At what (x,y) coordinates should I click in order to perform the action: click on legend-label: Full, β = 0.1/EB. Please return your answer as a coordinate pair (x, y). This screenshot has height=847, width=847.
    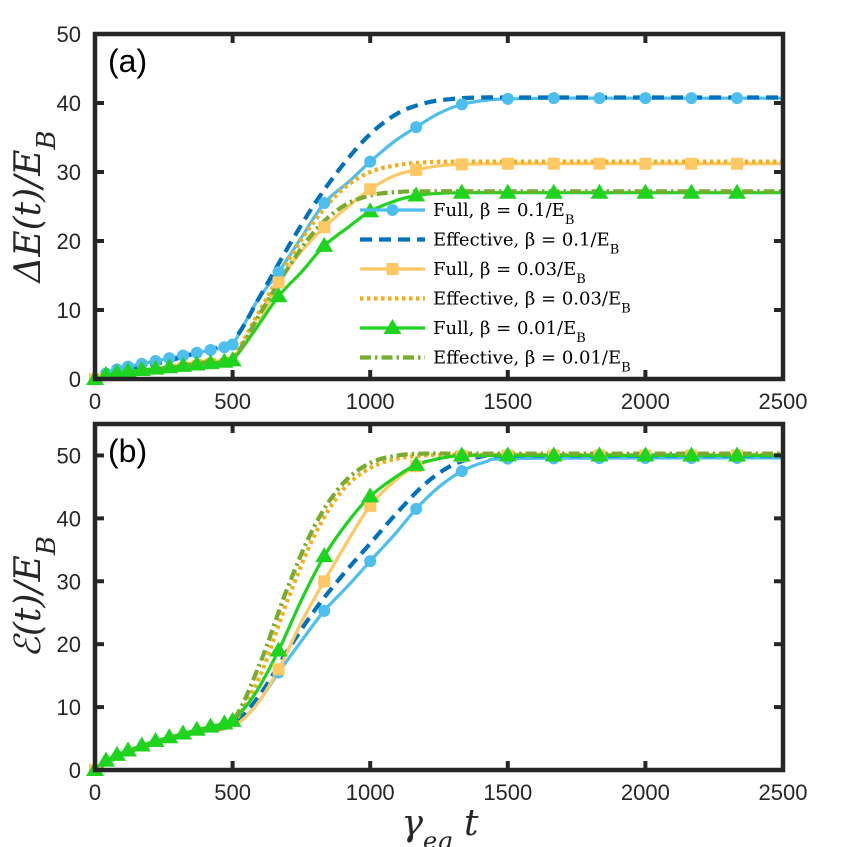
    Looking at the image, I should click on (503, 214).